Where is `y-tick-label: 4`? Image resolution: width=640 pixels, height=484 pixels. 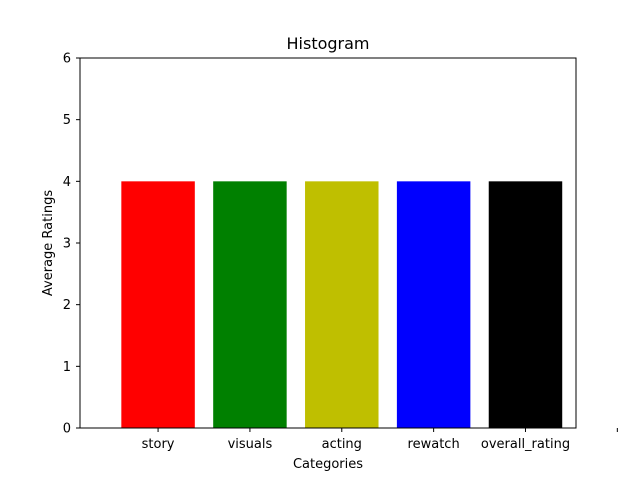 y-tick-label: 4 is located at coordinates (67, 182).